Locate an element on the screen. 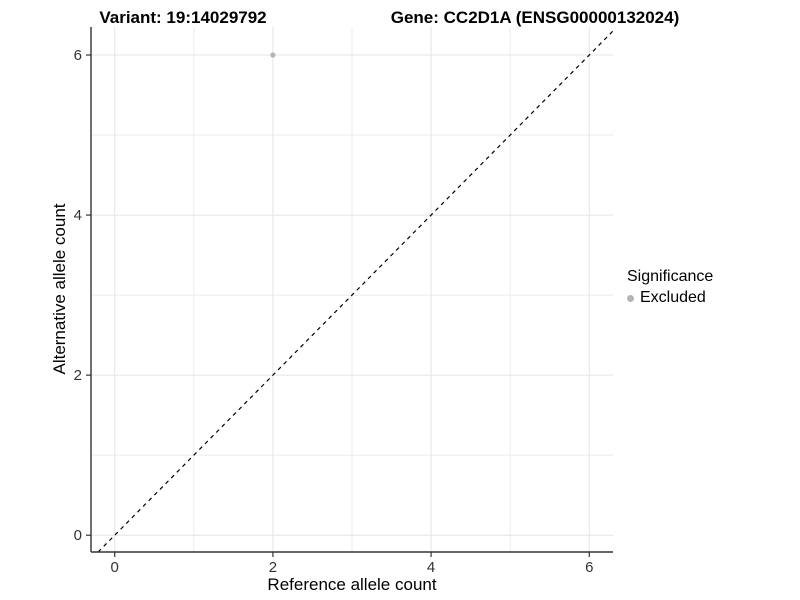  gene-title: Gene: CC2D1A (ENSG00000132024) is located at coordinates (535, 17).